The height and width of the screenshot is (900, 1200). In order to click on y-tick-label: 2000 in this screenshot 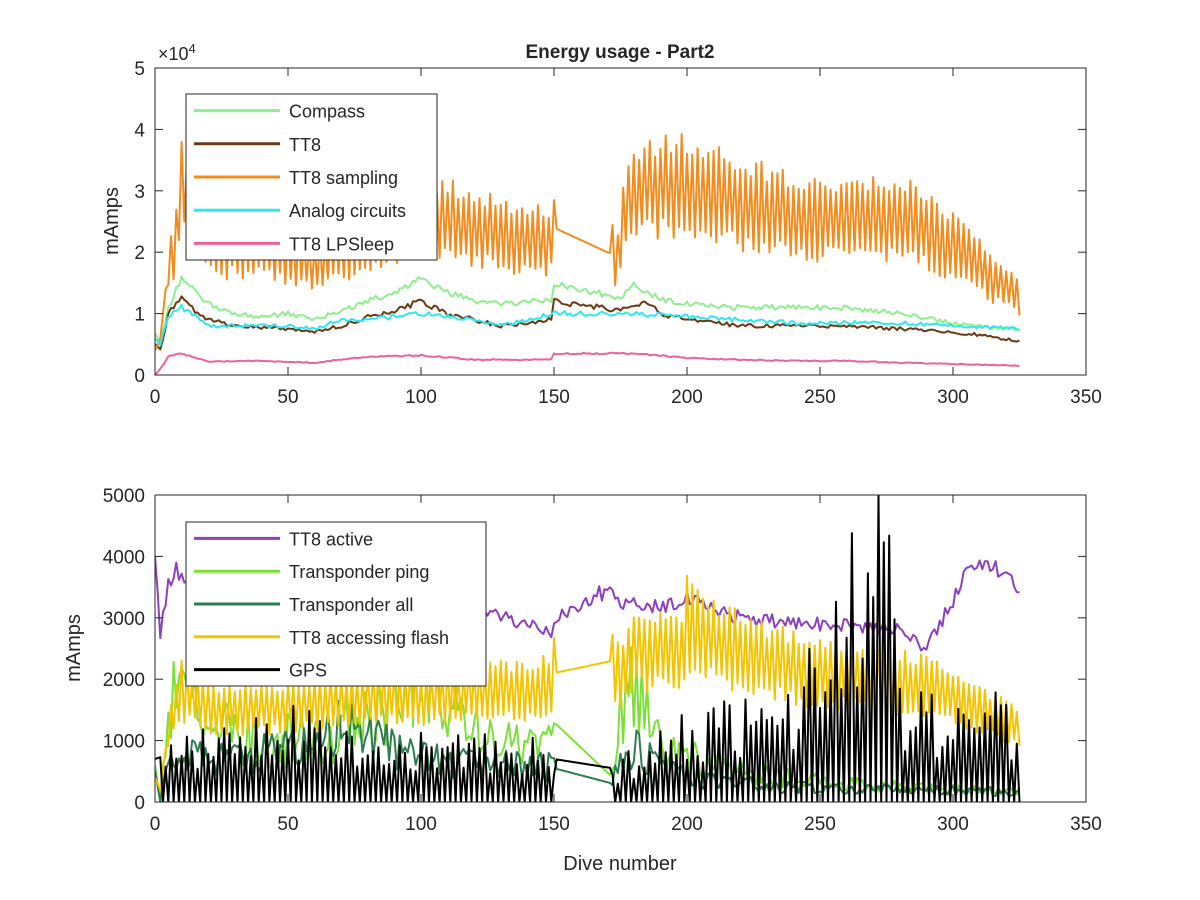, I will do `click(124, 680)`.